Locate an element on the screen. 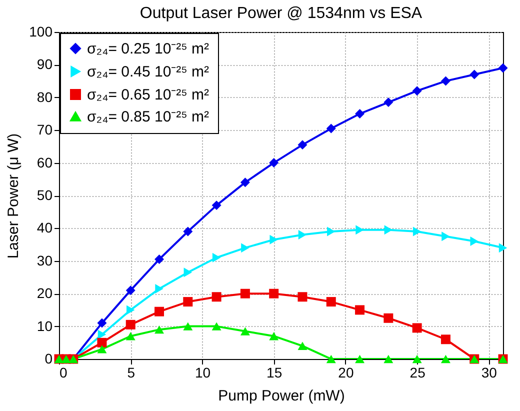 Image resolution: width=520 pixels, height=411 pixels. x-tick-label: 5 is located at coordinates (131, 372).